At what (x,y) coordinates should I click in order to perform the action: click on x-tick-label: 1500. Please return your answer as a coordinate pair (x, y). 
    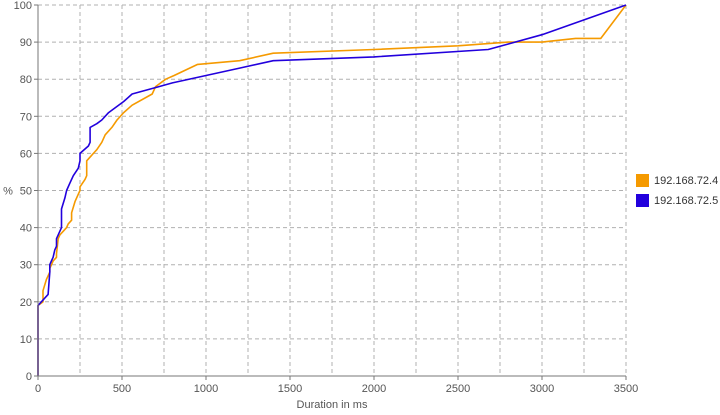
    Looking at the image, I should click on (290, 389).